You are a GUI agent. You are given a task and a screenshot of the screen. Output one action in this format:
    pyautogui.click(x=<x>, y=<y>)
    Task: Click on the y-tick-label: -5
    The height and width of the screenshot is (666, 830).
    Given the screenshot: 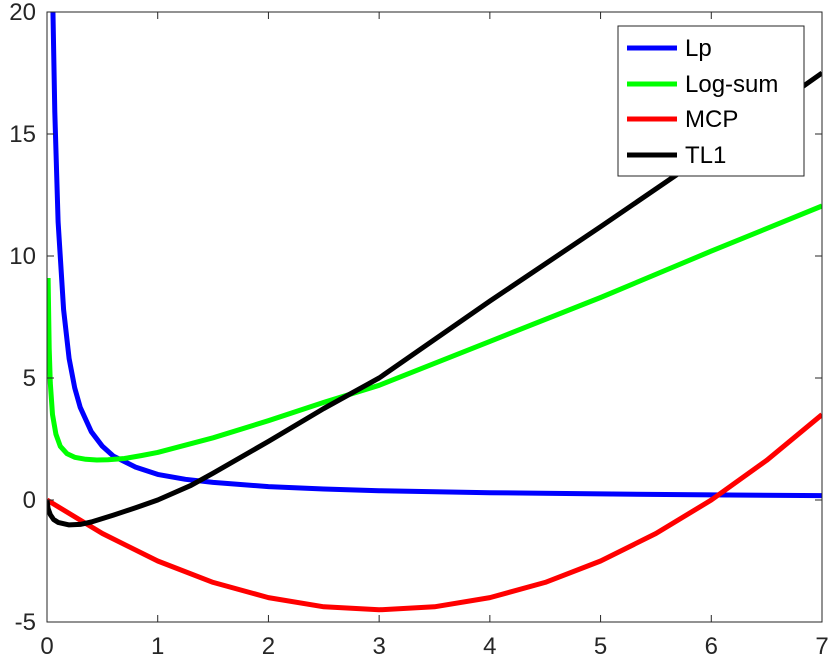 What is the action you would take?
    pyautogui.click(x=25, y=622)
    